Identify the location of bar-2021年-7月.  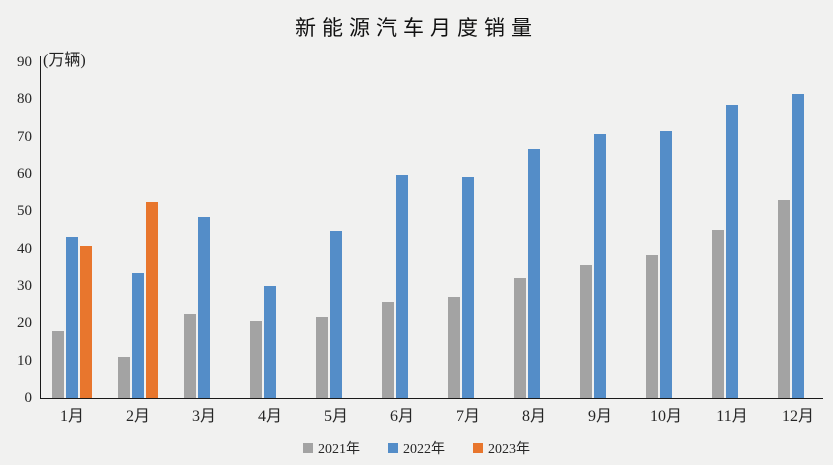
(454, 347).